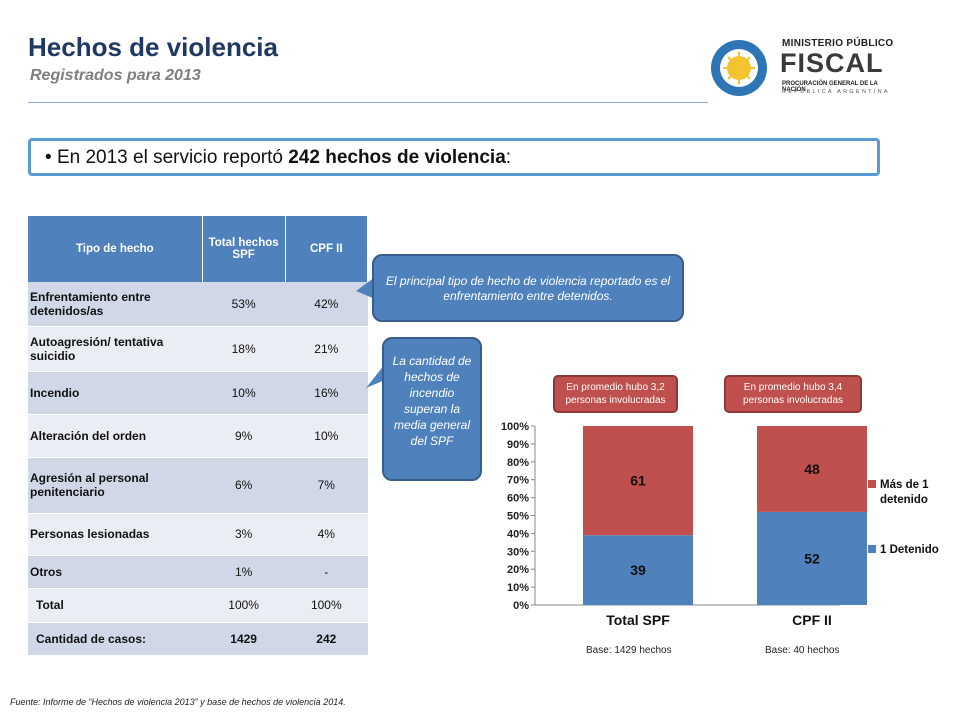 The width and height of the screenshot is (960, 720). Describe the element at coordinates (515, 427) in the screenshot. I see `y-tick-label: 100%` at that location.